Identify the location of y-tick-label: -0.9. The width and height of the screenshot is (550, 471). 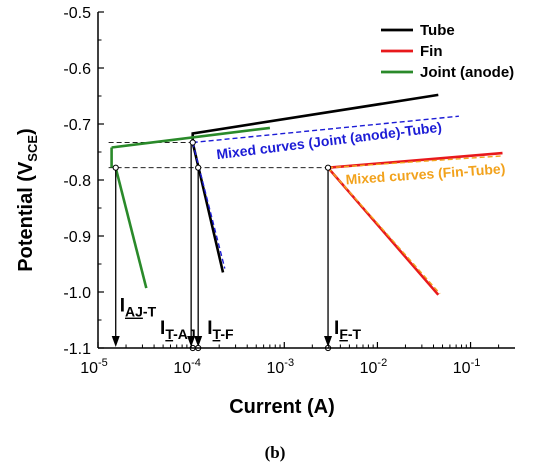
(77, 237).